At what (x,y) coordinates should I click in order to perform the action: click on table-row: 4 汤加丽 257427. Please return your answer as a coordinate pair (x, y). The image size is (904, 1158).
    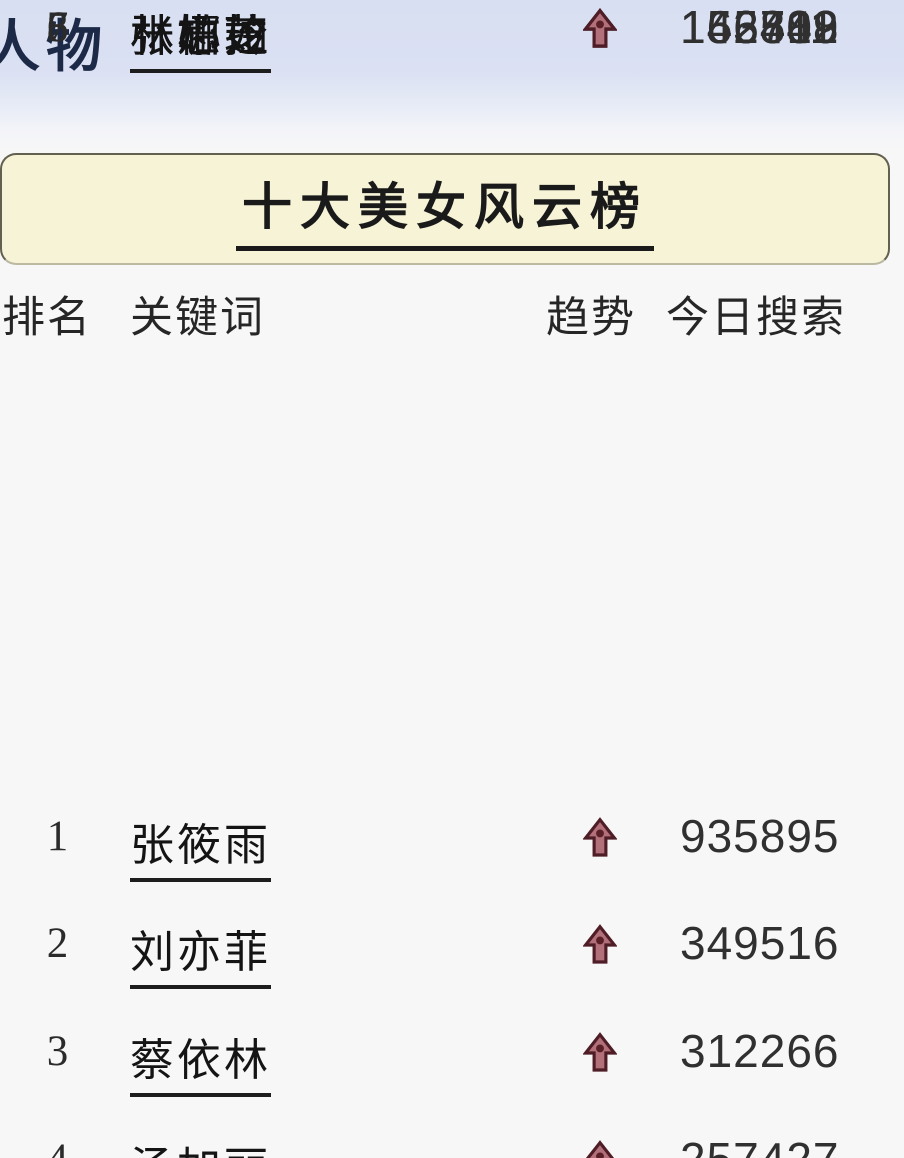
    Looking at the image, I should click on (445, 1145).